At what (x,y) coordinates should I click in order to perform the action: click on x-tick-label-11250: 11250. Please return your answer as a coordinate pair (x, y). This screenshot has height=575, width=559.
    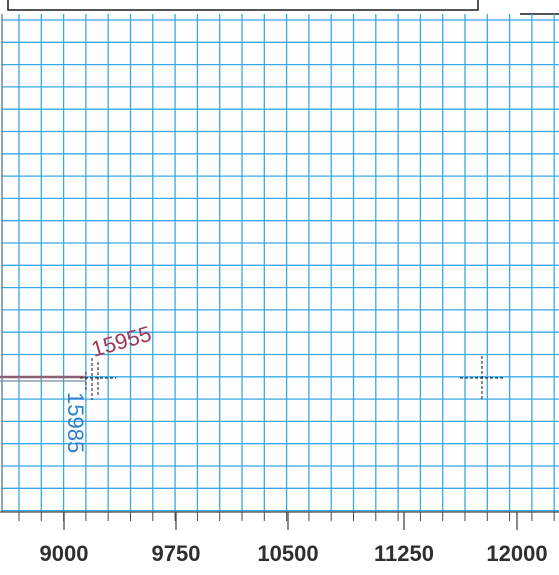
    Looking at the image, I should click on (404, 553).